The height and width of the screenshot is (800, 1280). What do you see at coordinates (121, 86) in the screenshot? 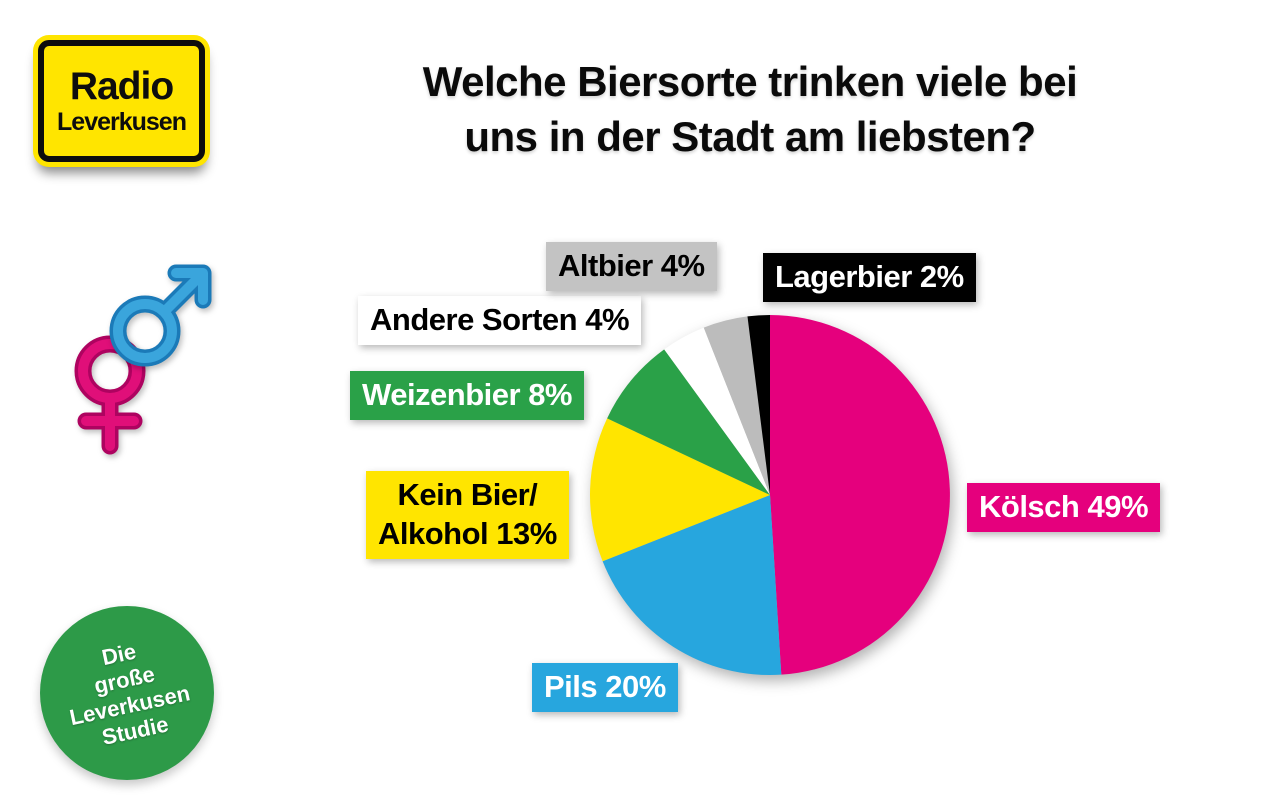
I see `logo-text-radio: Radio` at bounding box center [121, 86].